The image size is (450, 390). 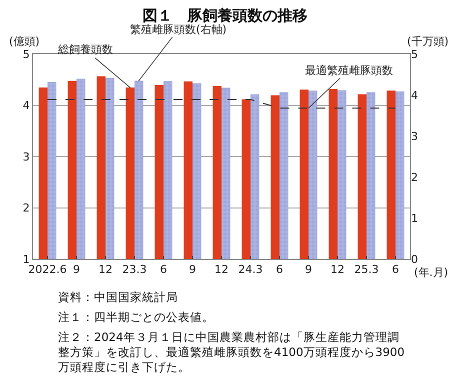 What do you see at coordinates (414, 218) in the screenshot?
I see `y2-tick-label: 1` at bounding box center [414, 218].